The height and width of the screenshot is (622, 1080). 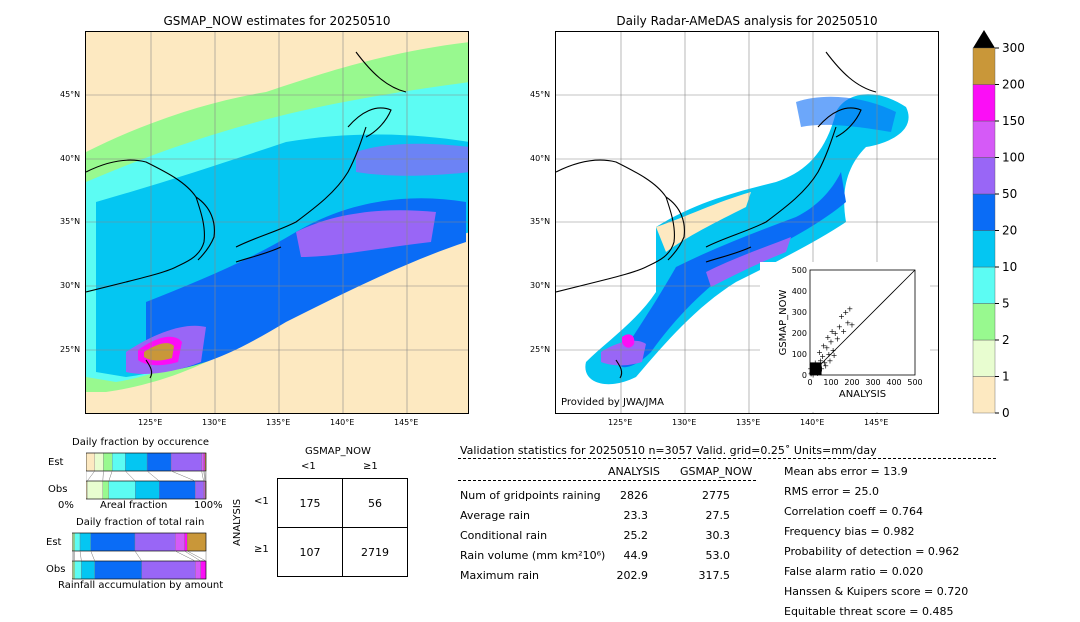 I want to click on contingency-col-lt1: <1, so click(x=308, y=466).